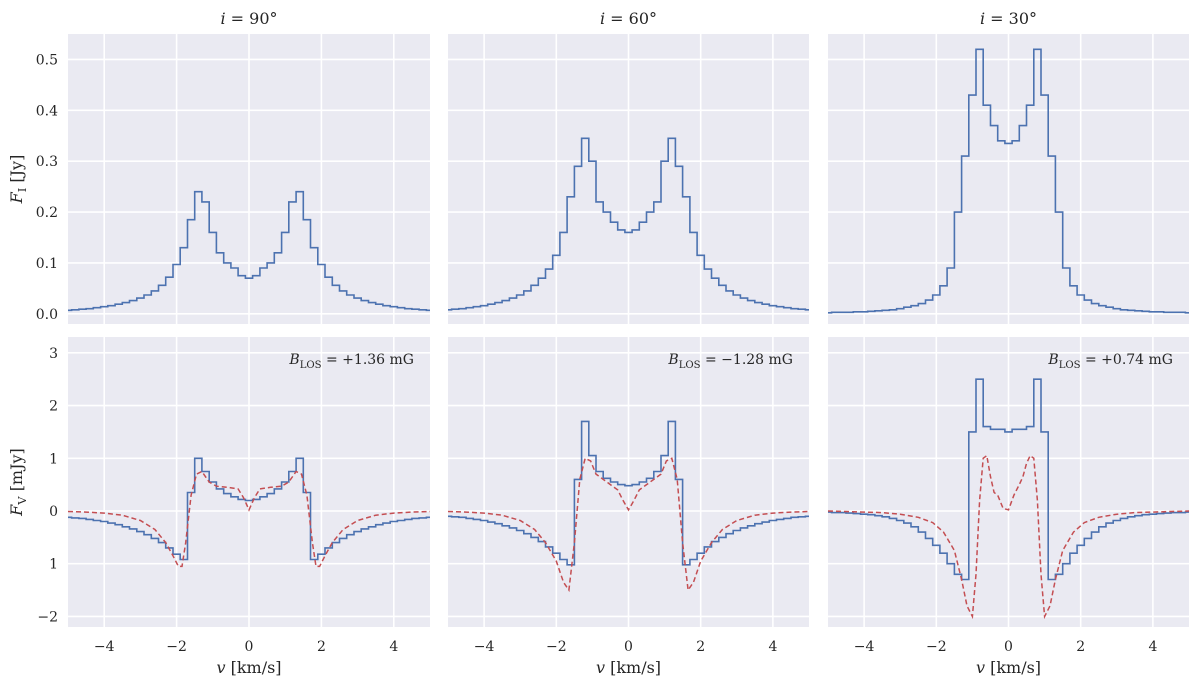 This screenshot has height=689, width=1200. I want to click on y-tick-label: 0.0, so click(47, 315).